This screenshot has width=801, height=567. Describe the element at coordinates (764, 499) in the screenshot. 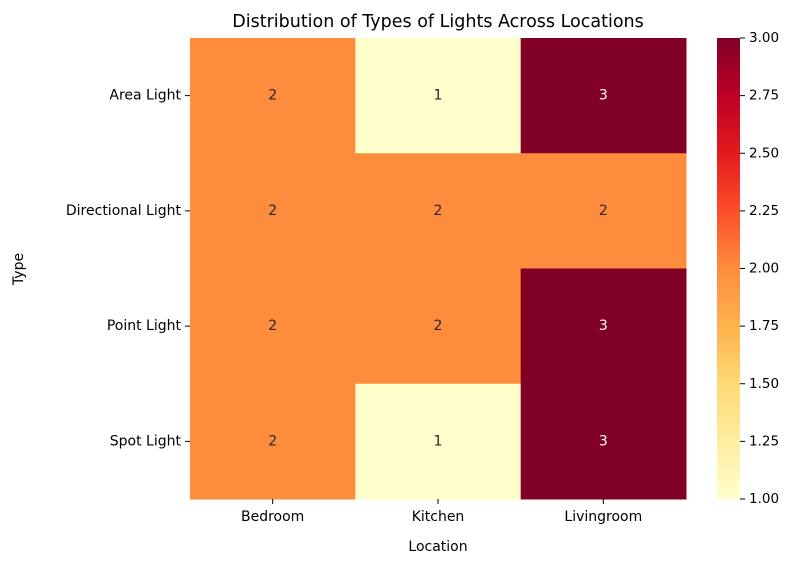

I see `colorbar-tick-label: 1.00` at that location.